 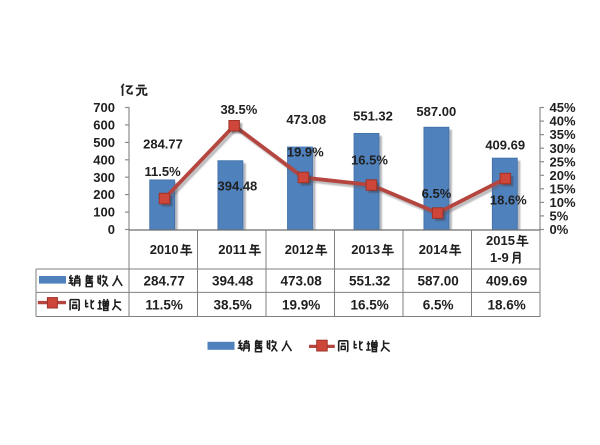 What do you see at coordinates (499, 257) in the screenshot?
I see `svg-text: 1-9` at bounding box center [499, 257].